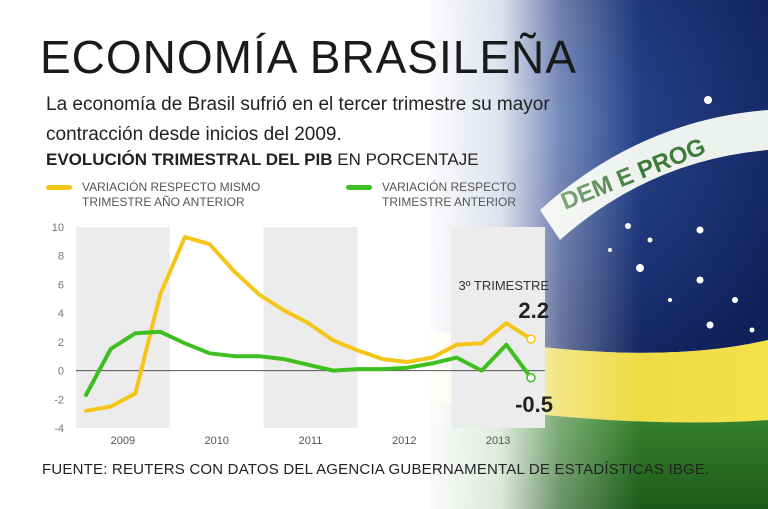 Image resolution: width=768 pixels, height=509 pixels. What do you see at coordinates (59, 187) in the screenshot?
I see `legend-swatch-yoy` at bounding box center [59, 187].